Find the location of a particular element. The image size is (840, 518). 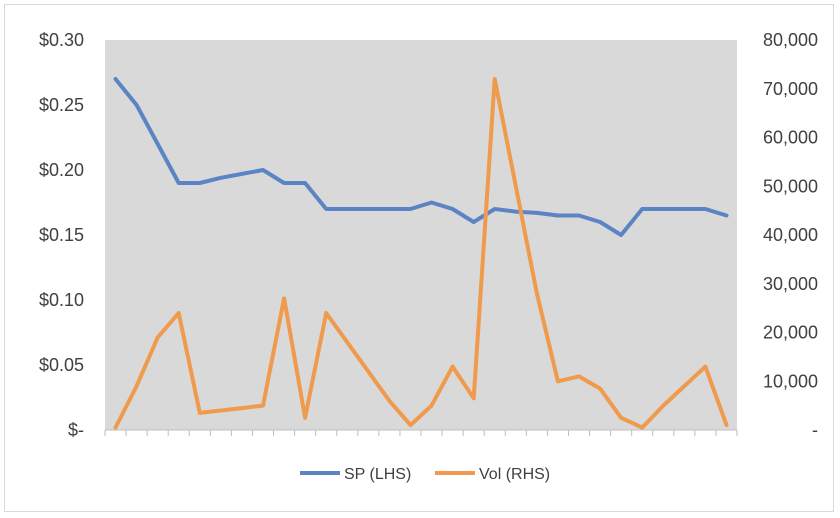

right-tick-label: - is located at coordinates (815, 430).